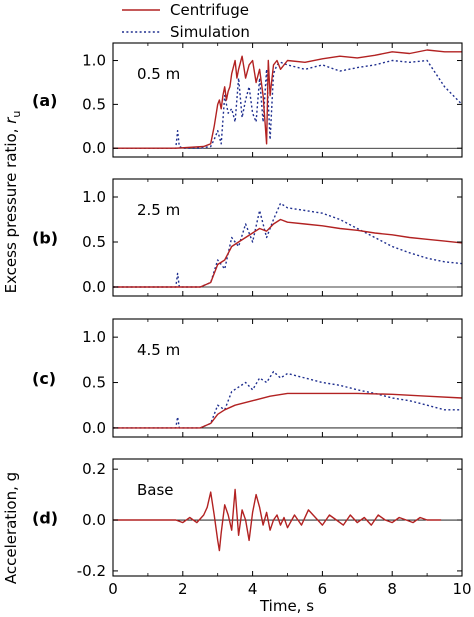 Image resolution: width=474 pixels, height=617 pixels. I want to click on panel-annotation: 2.5 m, so click(158, 210).